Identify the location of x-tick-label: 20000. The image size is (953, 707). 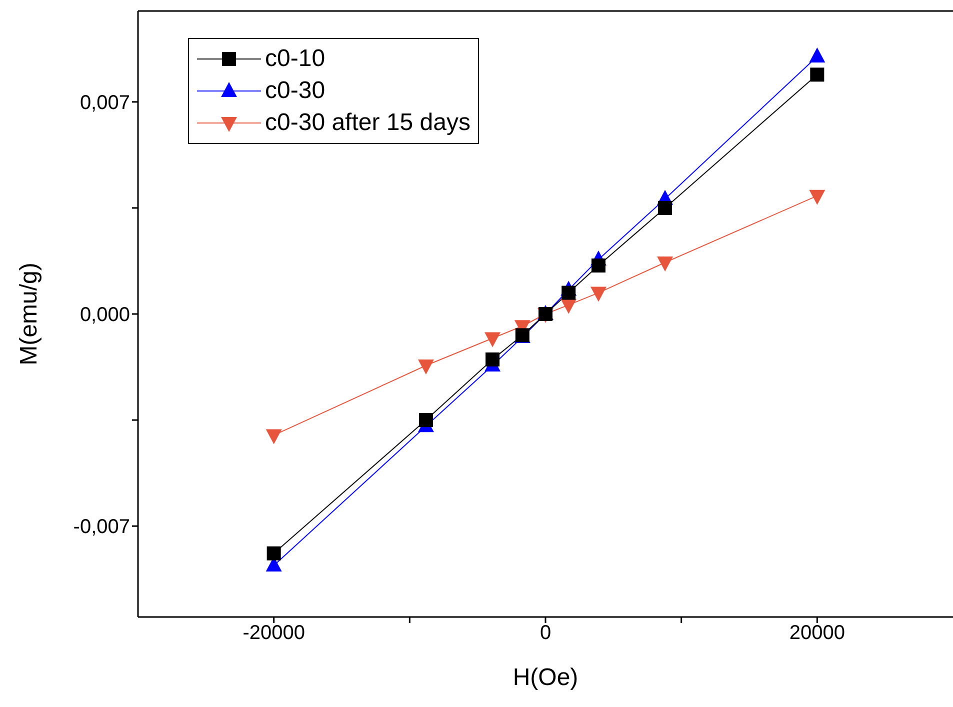
(817, 633).